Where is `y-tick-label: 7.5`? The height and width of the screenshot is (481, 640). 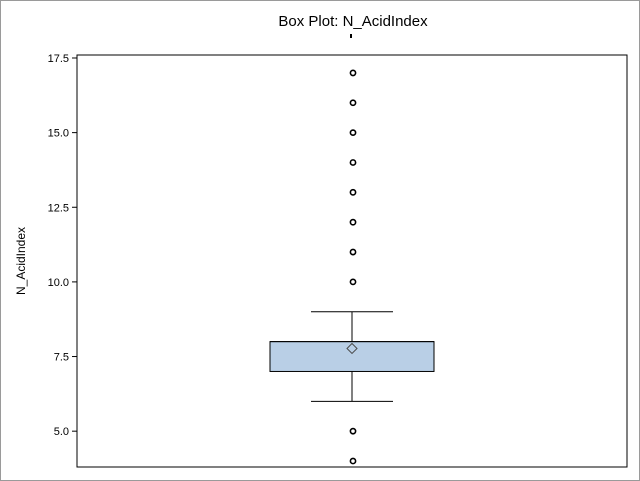 y-tick-label: 7.5 is located at coordinates (61, 358).